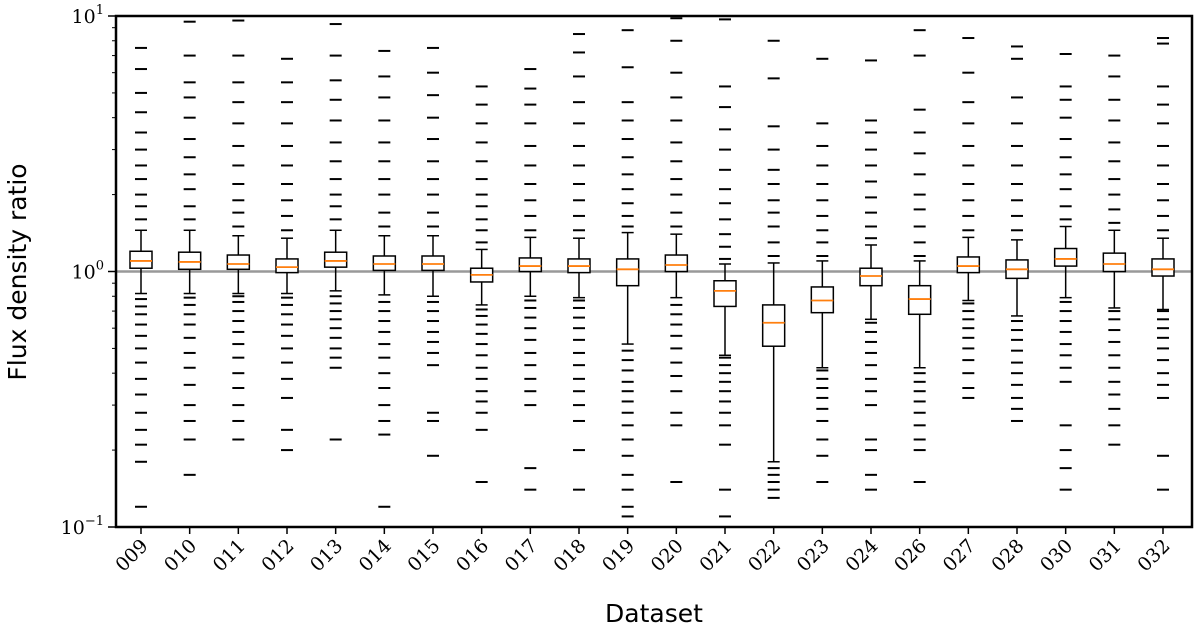 This screenshot has width=1200, height=632. I want to click on y-tick-label: 10⁰, so click(88, 271).